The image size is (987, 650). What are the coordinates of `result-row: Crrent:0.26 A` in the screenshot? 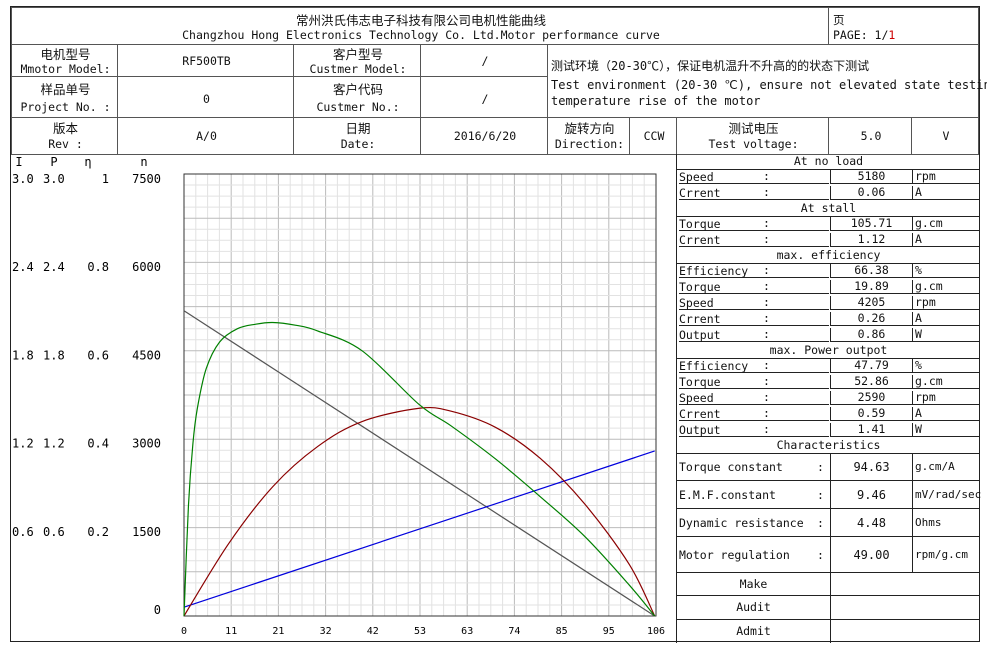 It's located at (828, 319).